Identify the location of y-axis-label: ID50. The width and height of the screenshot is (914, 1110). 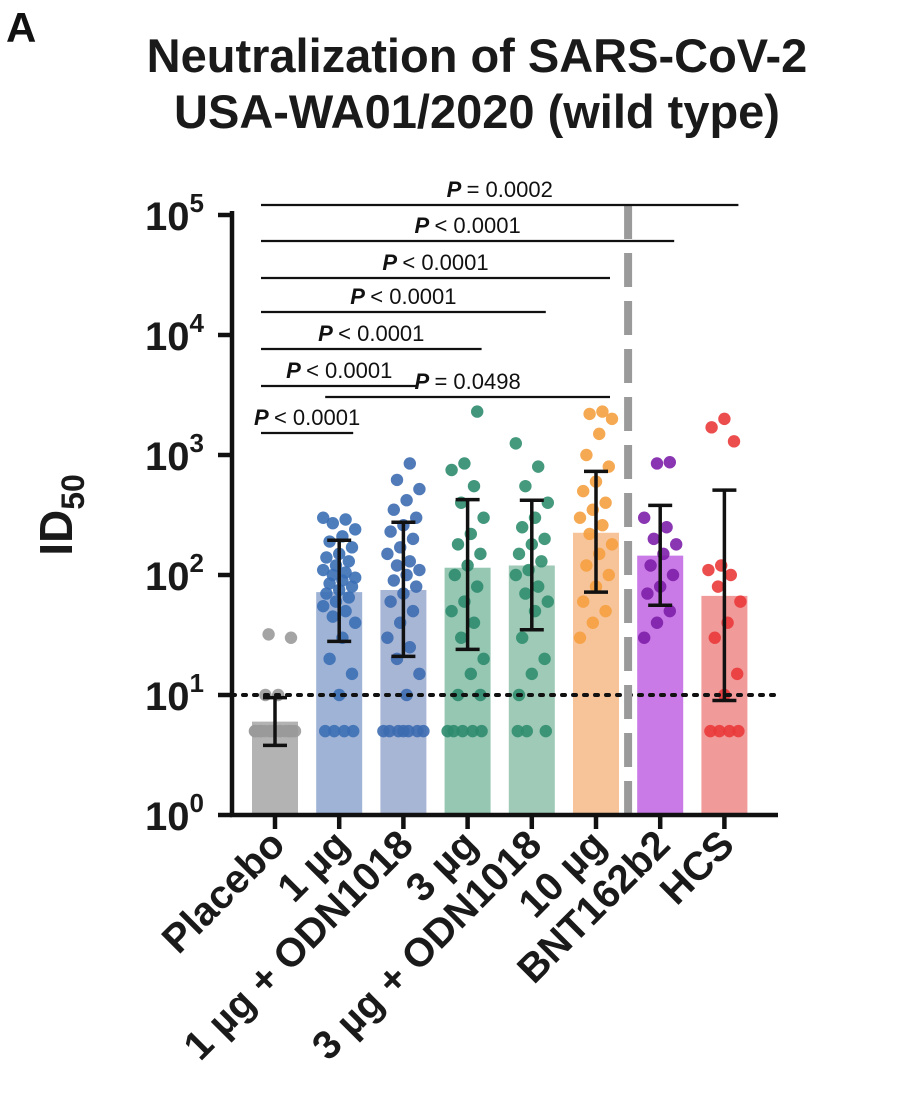
(60, 515).